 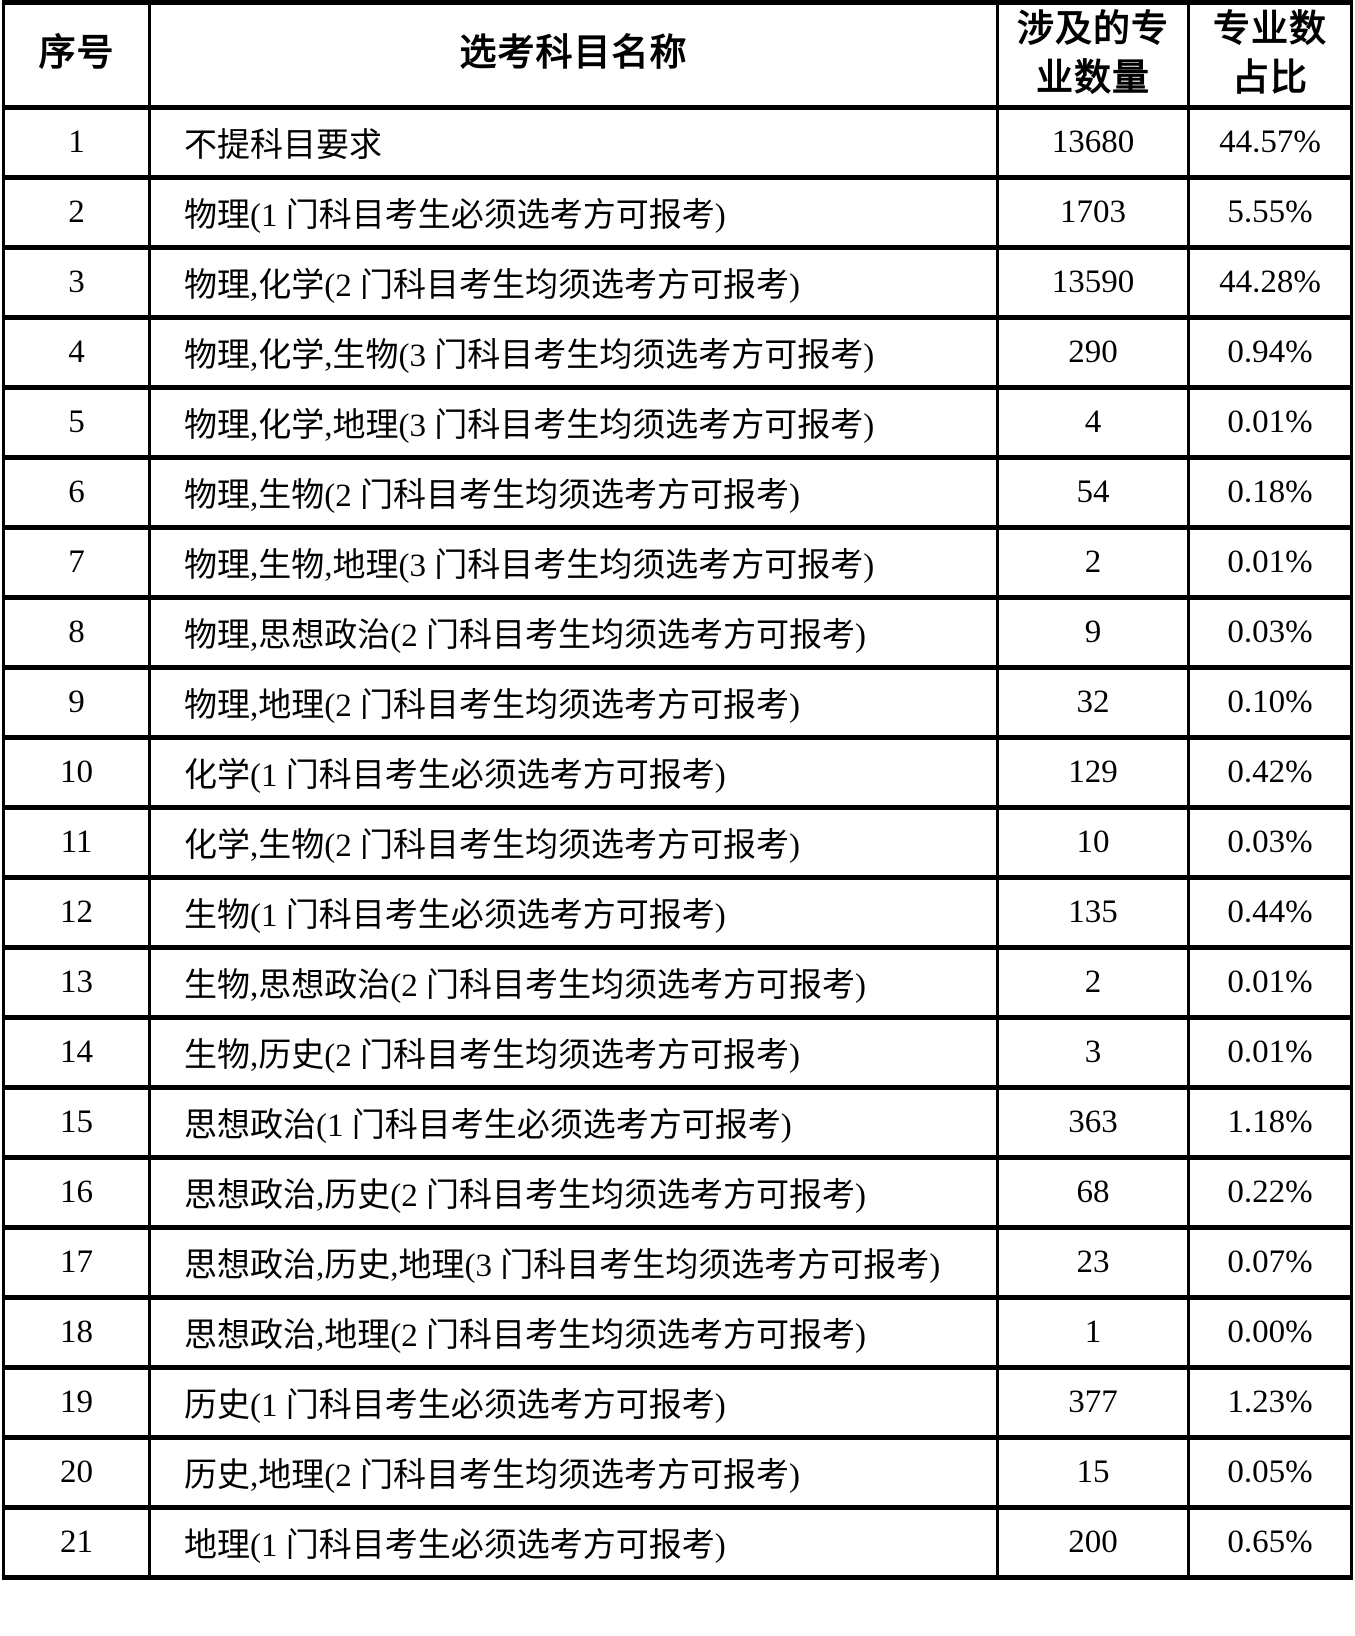 What do you see at coordinates (76, 142) in the screenshot?
I see `cell-index: 1` at bounding box center [76, 142].